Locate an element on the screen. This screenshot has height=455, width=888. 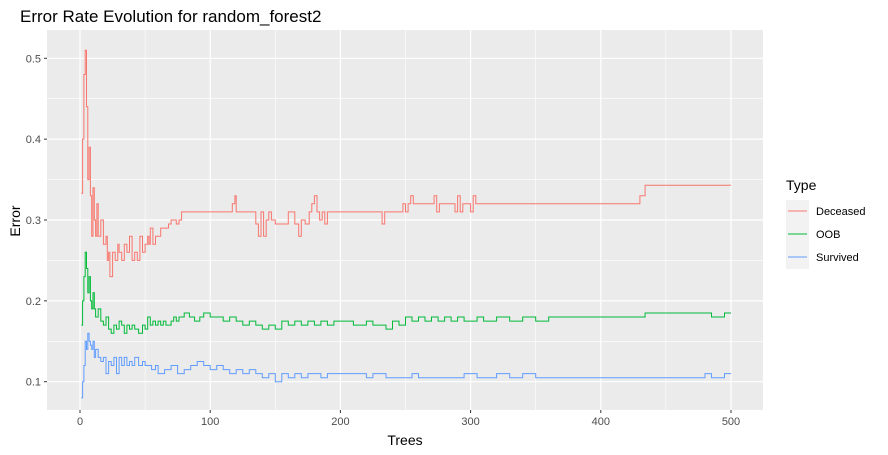
y-tick-label: 0.2 is located at coordinates (33, 302).